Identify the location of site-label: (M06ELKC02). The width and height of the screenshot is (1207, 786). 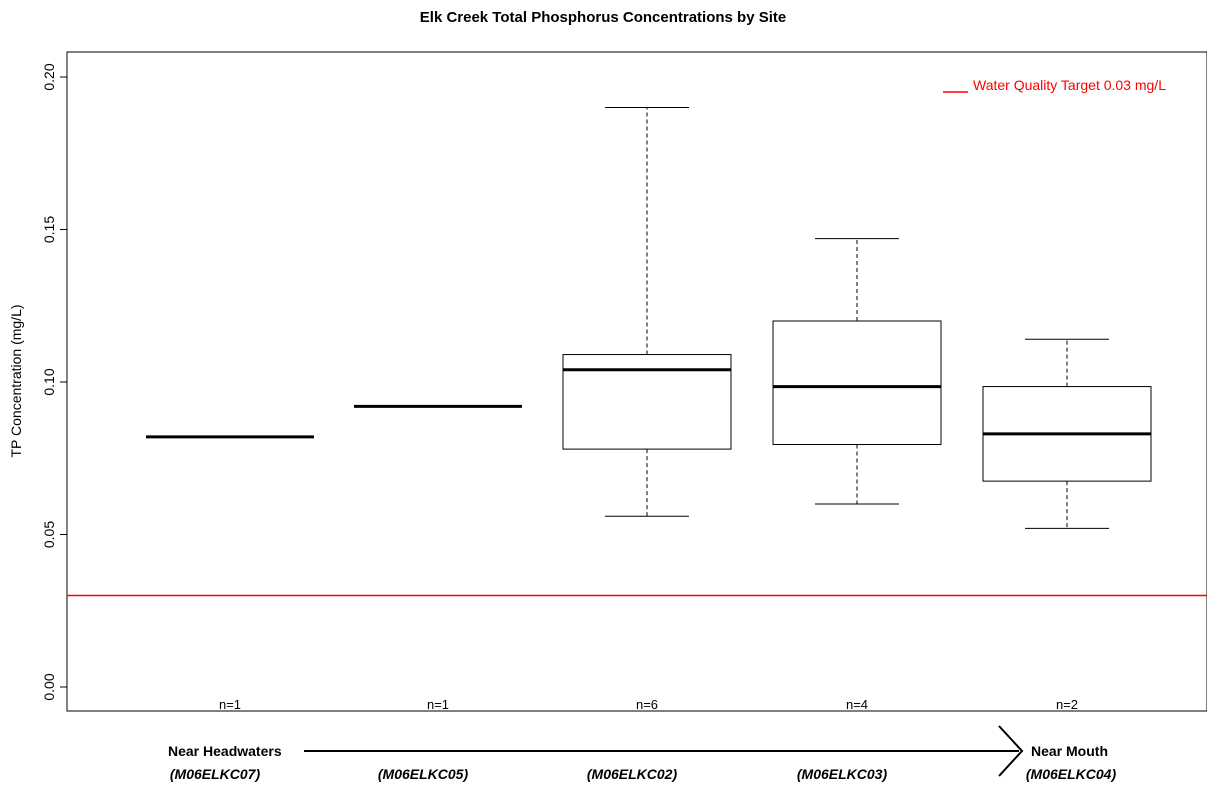
(632, 774).